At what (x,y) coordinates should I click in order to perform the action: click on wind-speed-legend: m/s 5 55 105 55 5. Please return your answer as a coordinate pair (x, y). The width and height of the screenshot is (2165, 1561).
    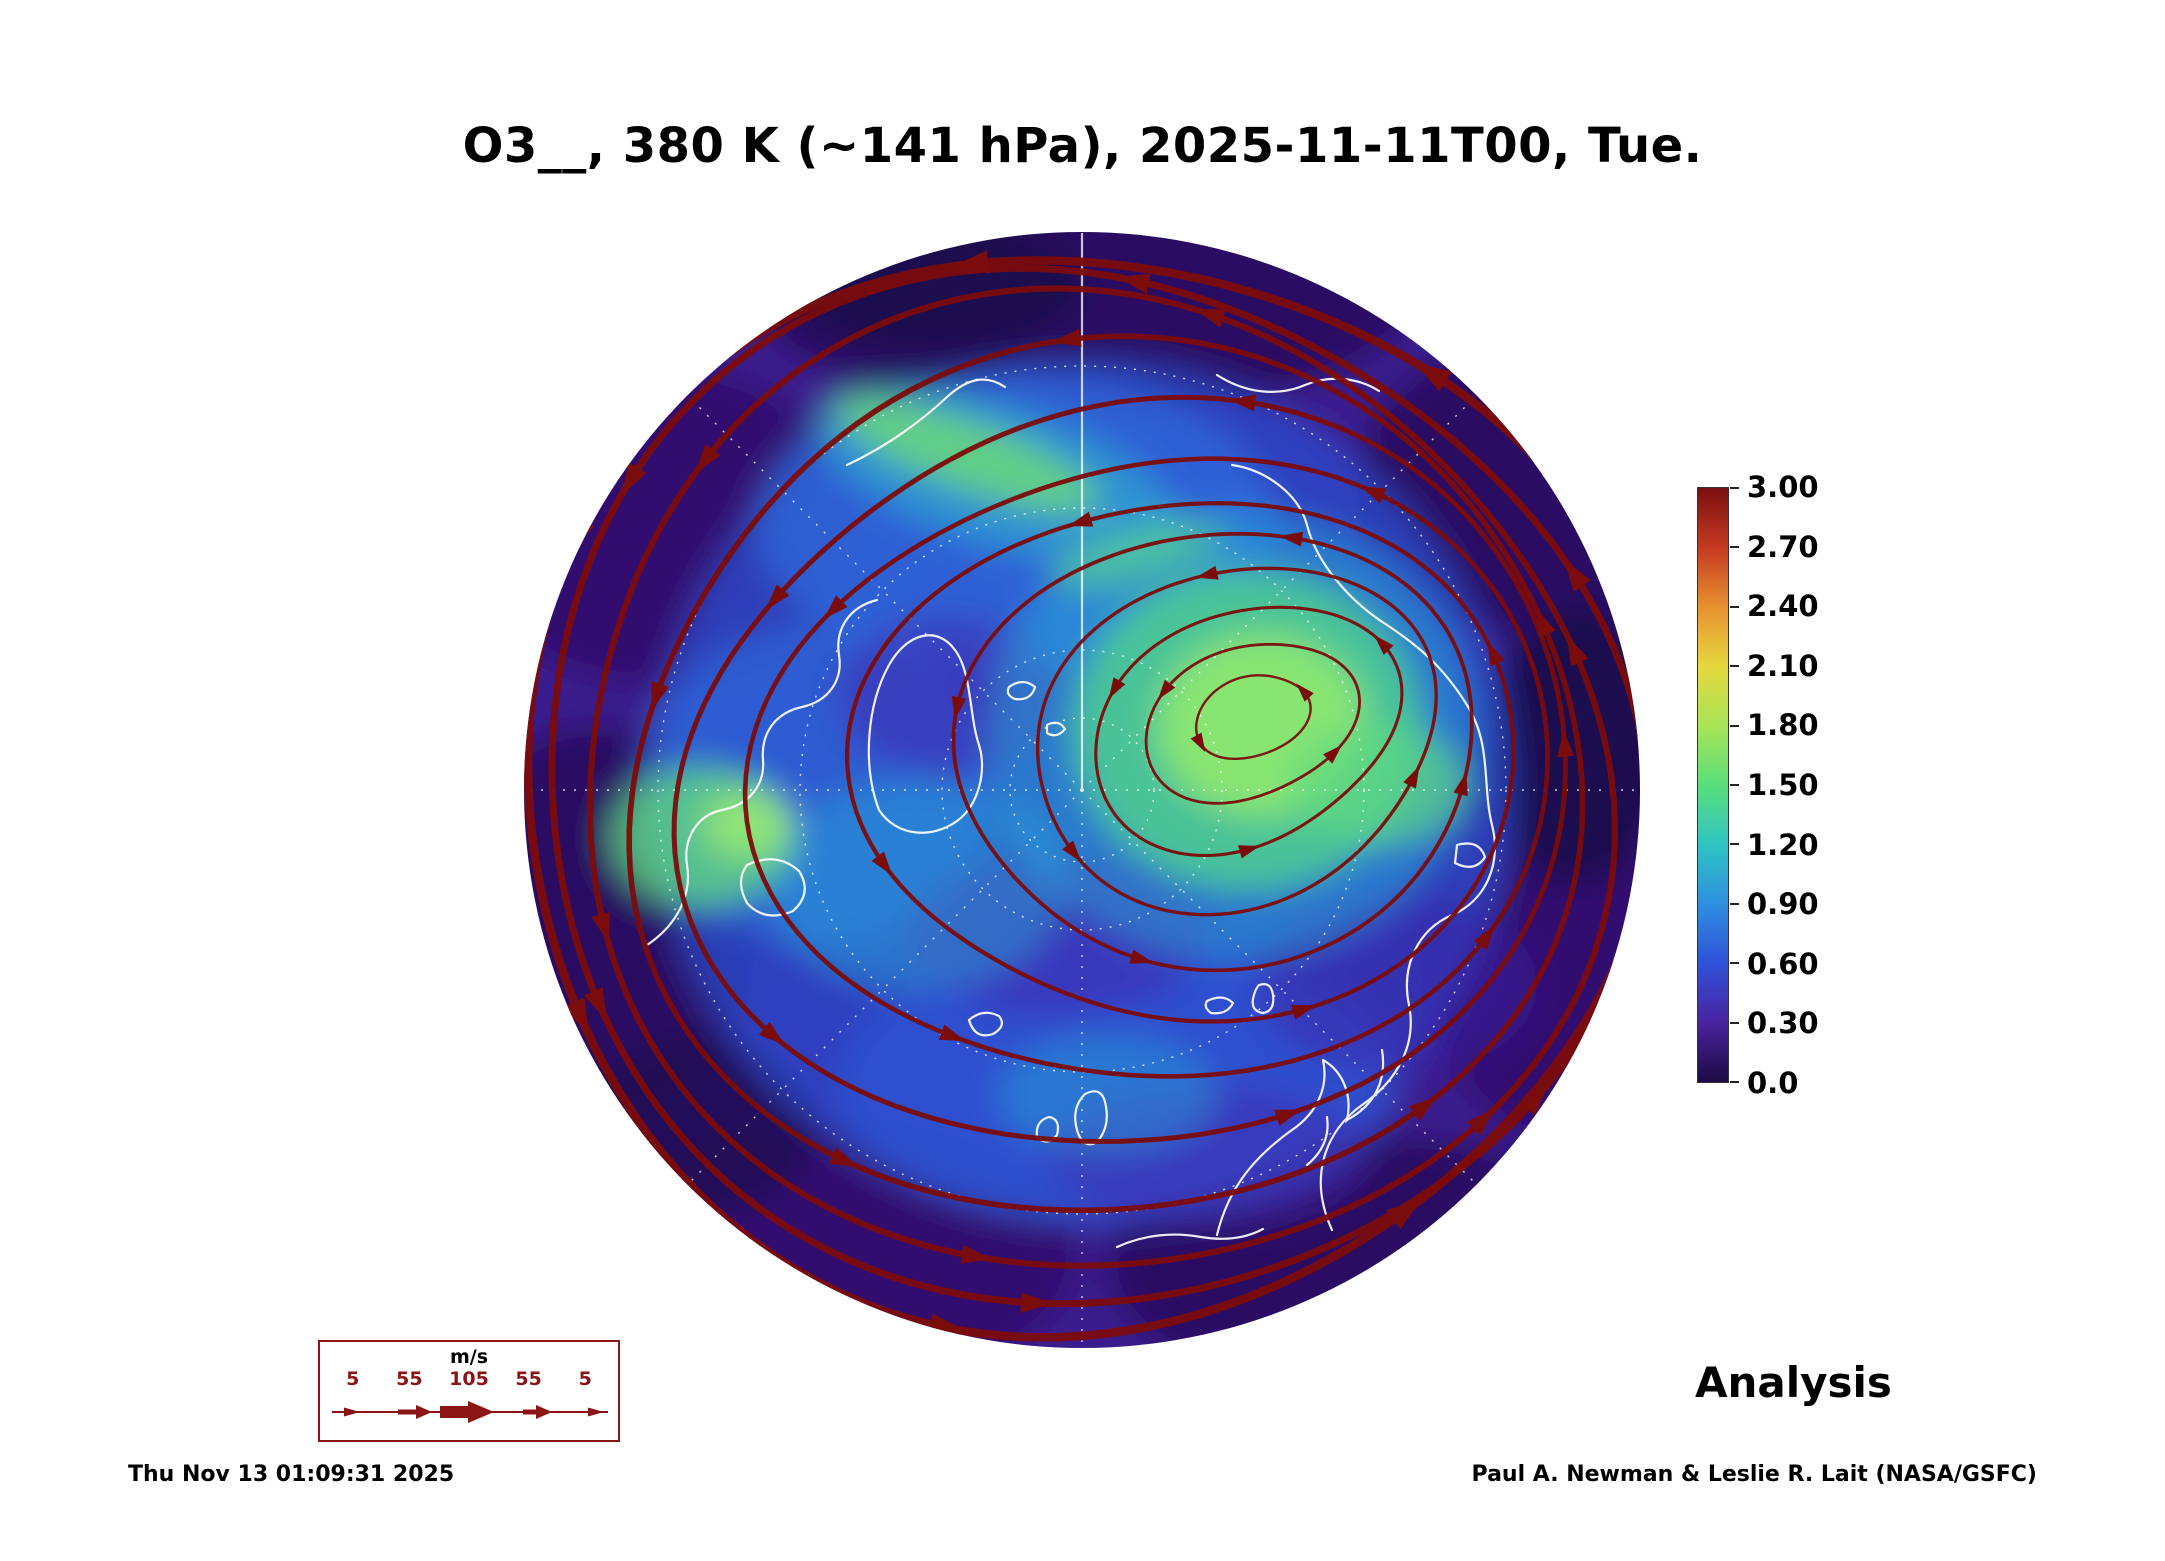
    Looking at the image, I should click on (469, 1391).